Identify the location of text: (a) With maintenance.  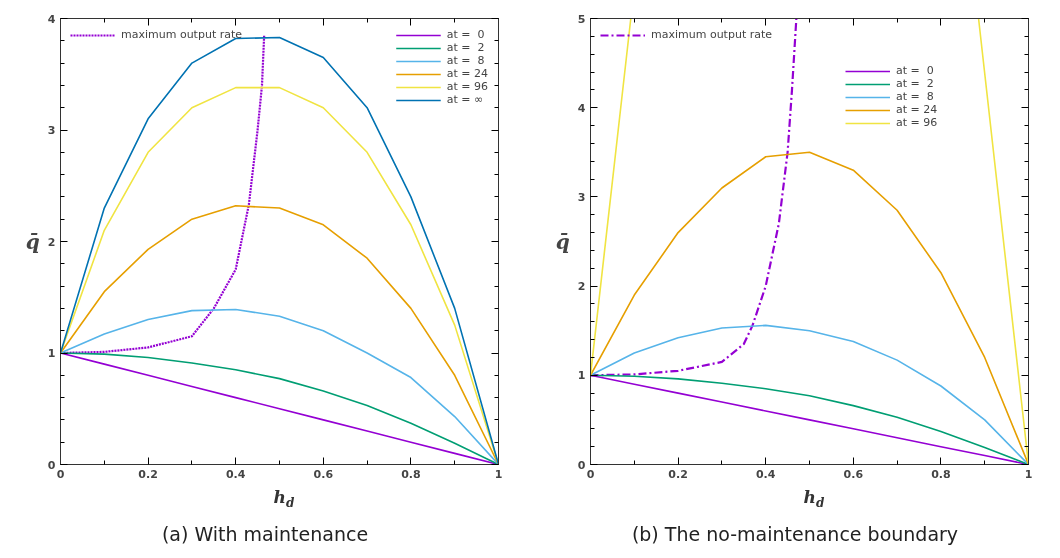
(265, 534).